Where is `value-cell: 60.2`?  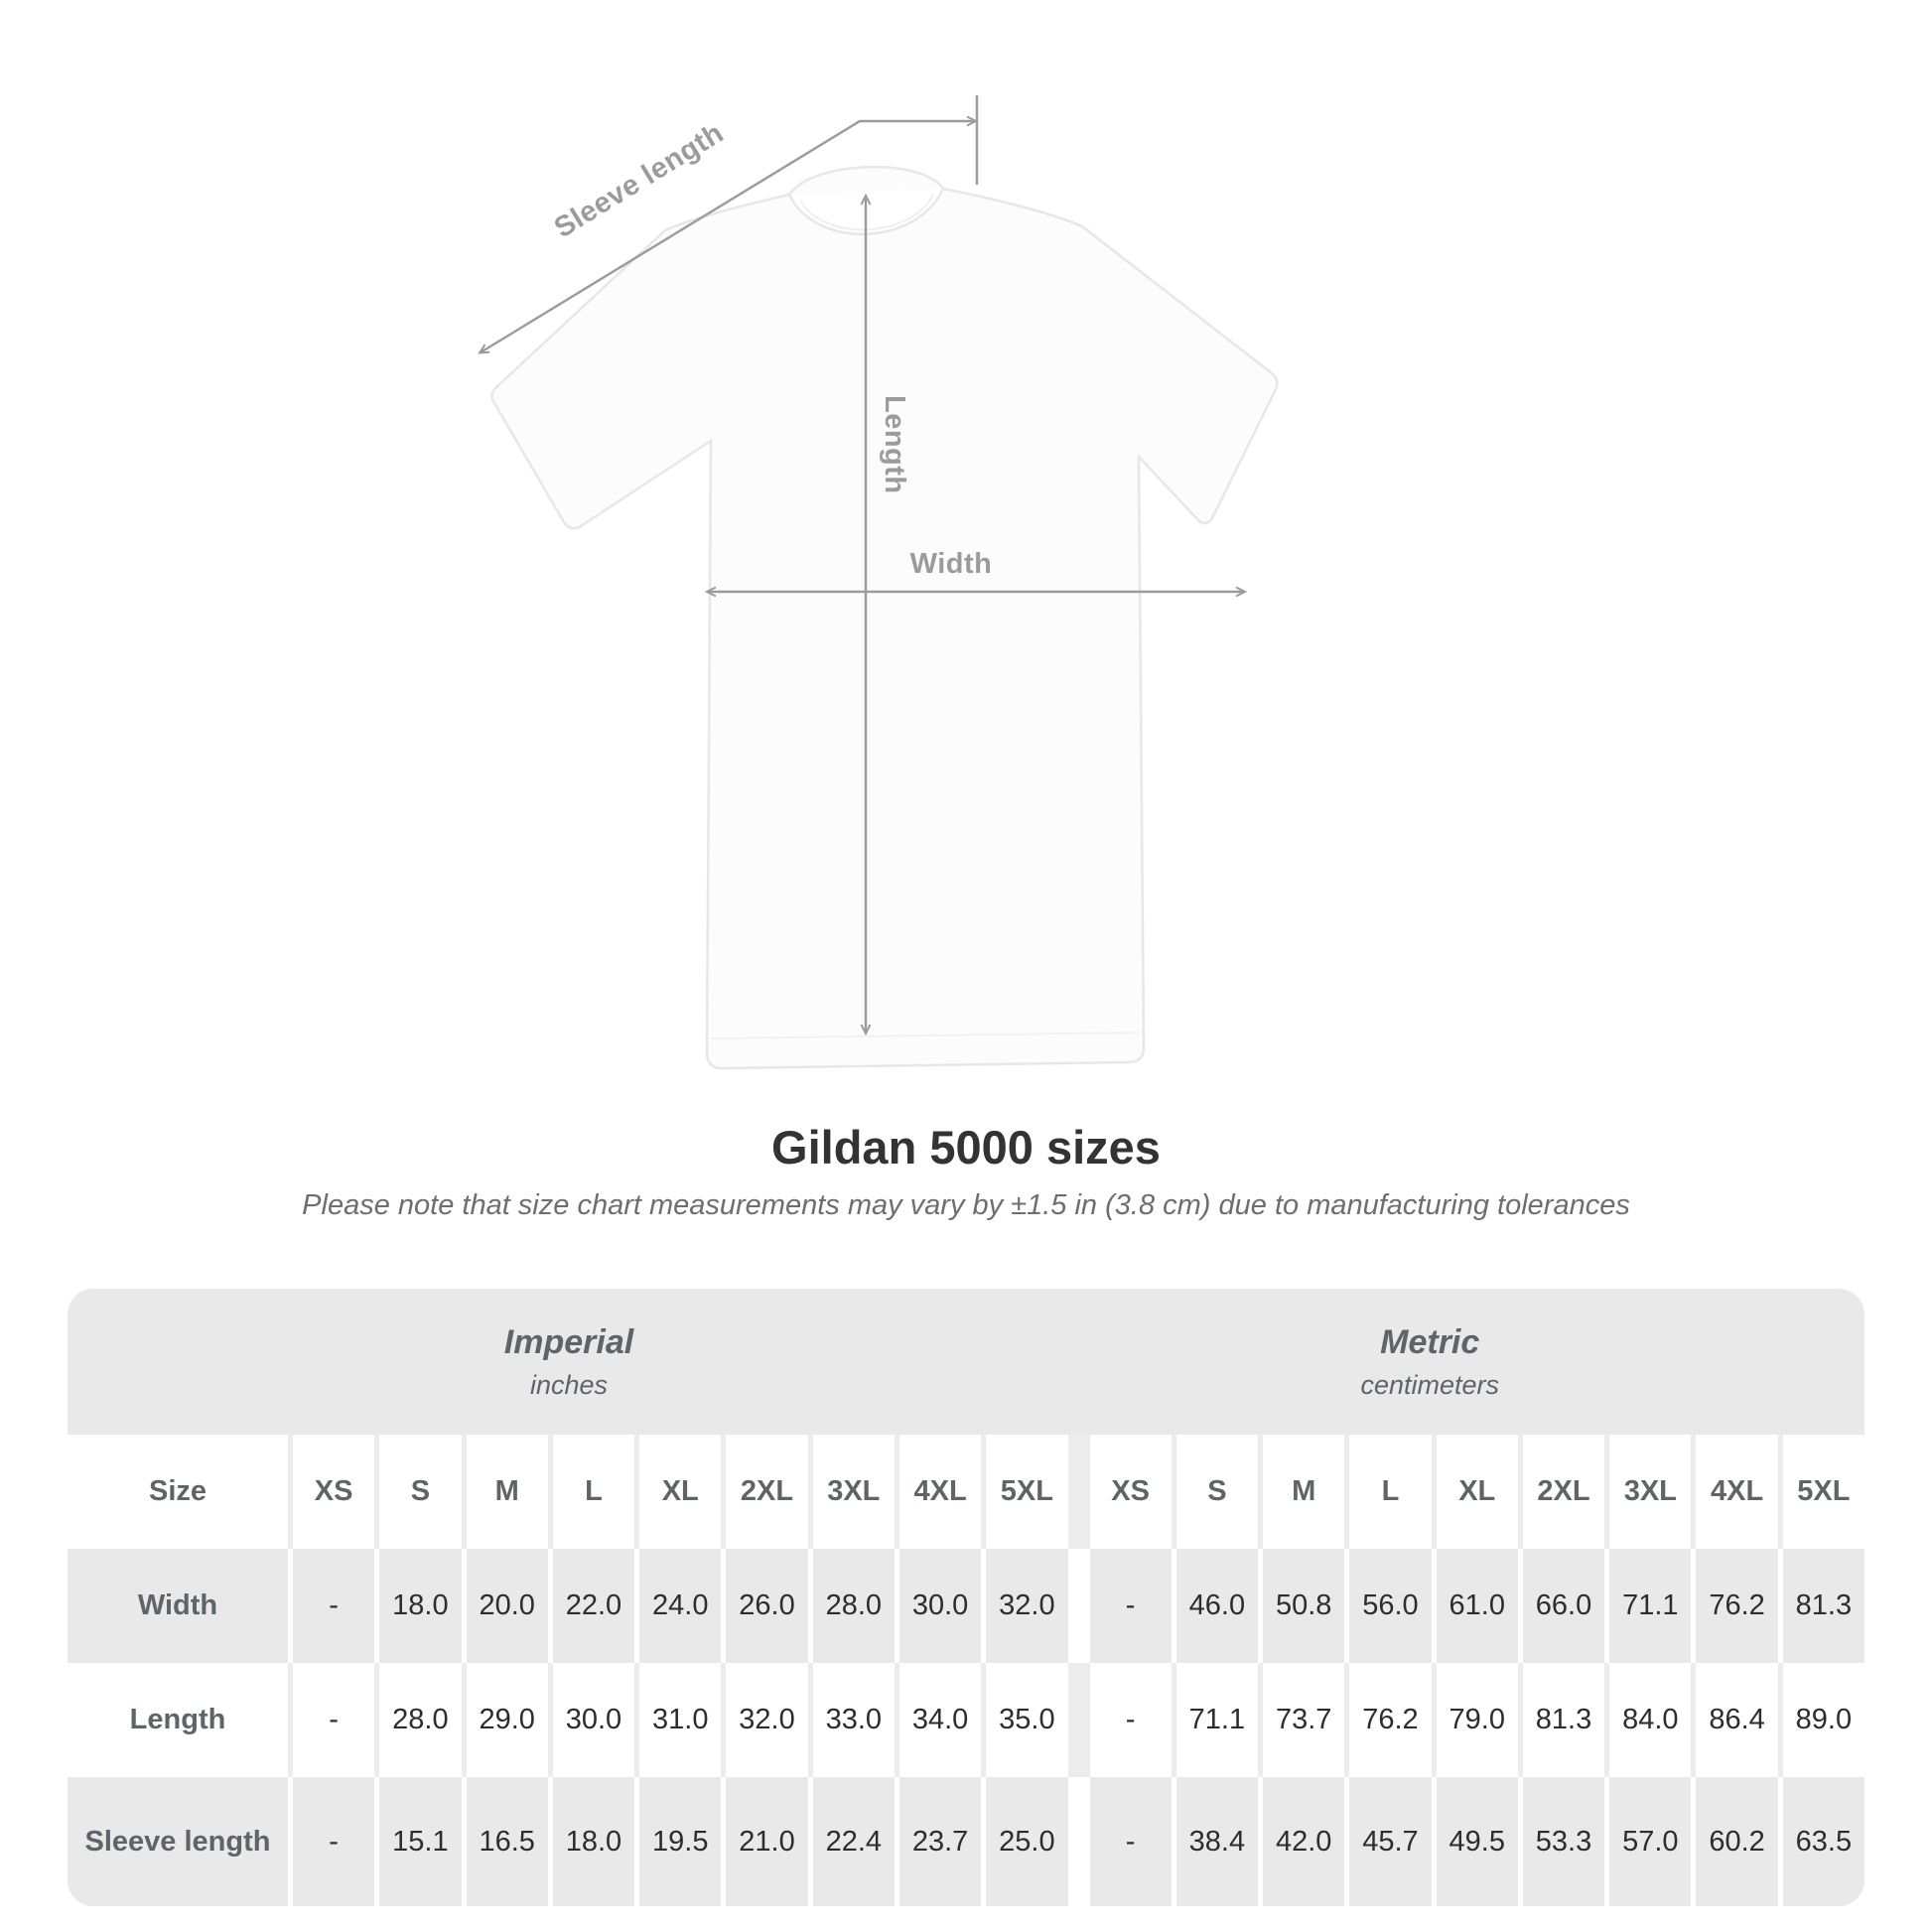
value-cell: 60.2 is located at coordinates (1737, 1841).